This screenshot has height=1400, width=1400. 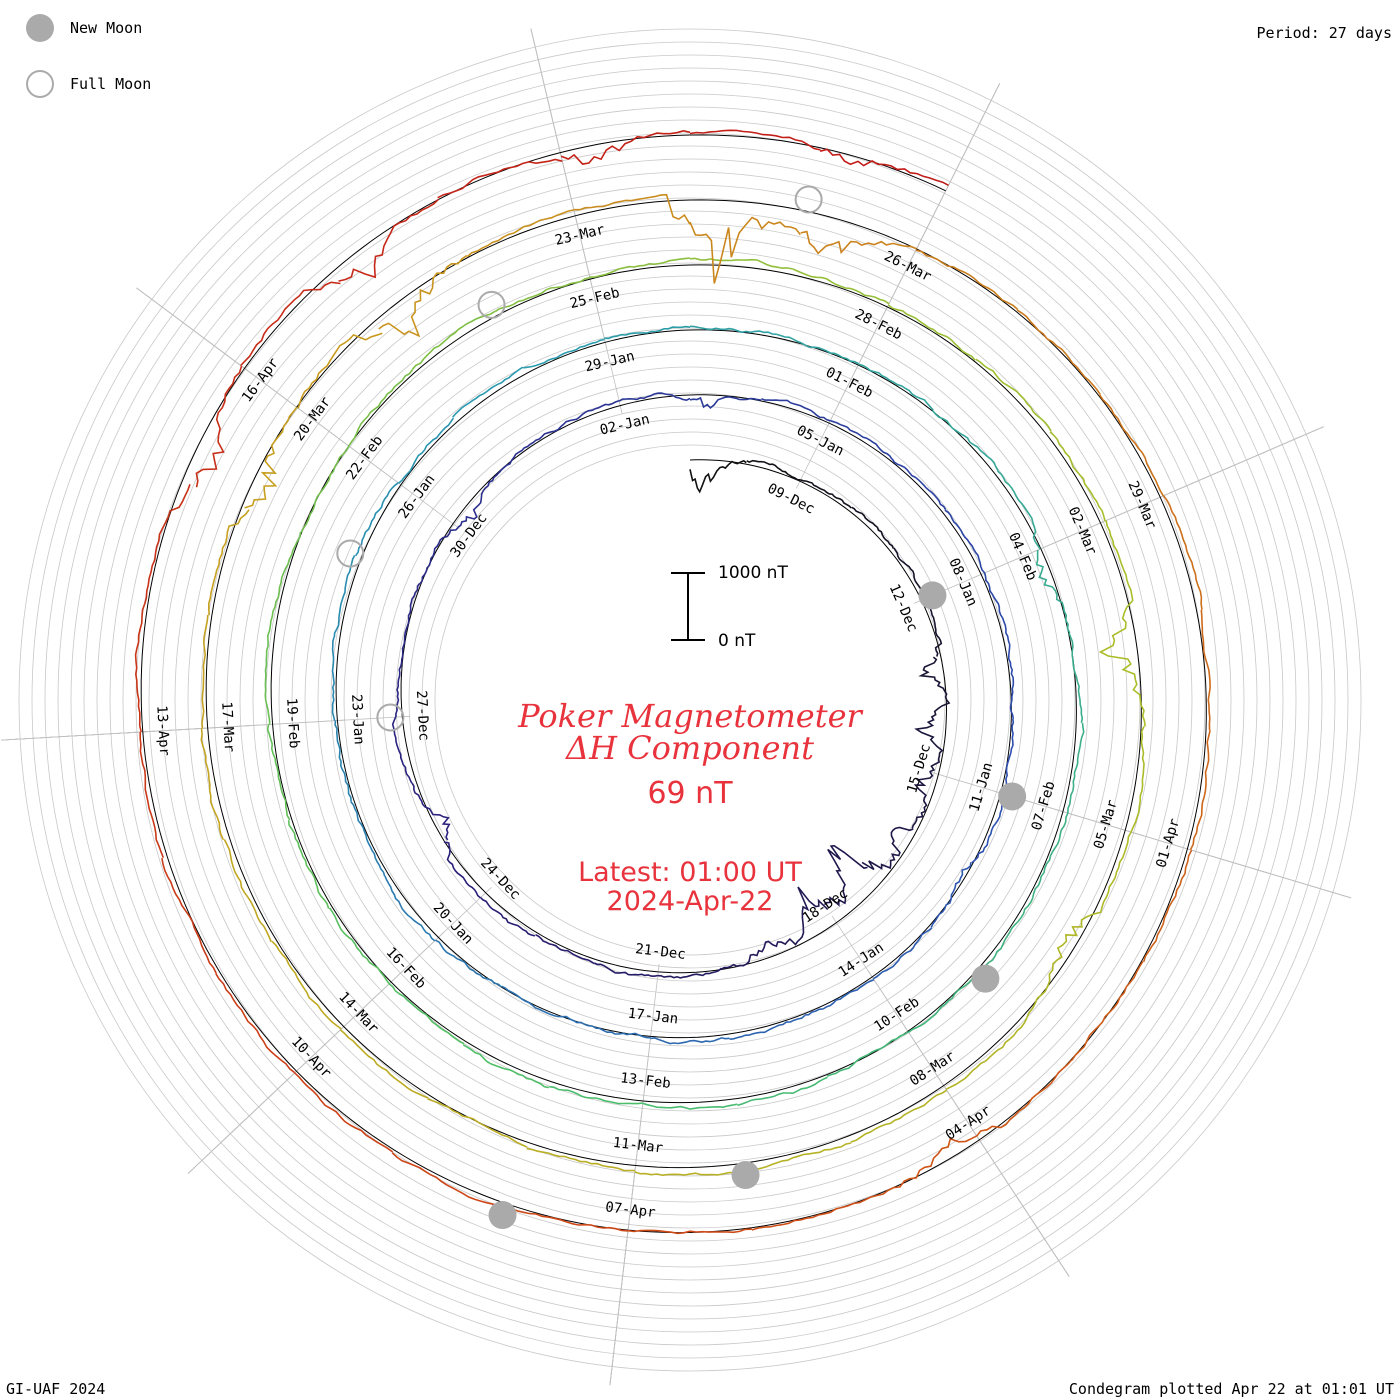 What do you see at coordinates (40, 84) in the screenshot?
I see `full-moon-icon` at bounding box center [40, 84].